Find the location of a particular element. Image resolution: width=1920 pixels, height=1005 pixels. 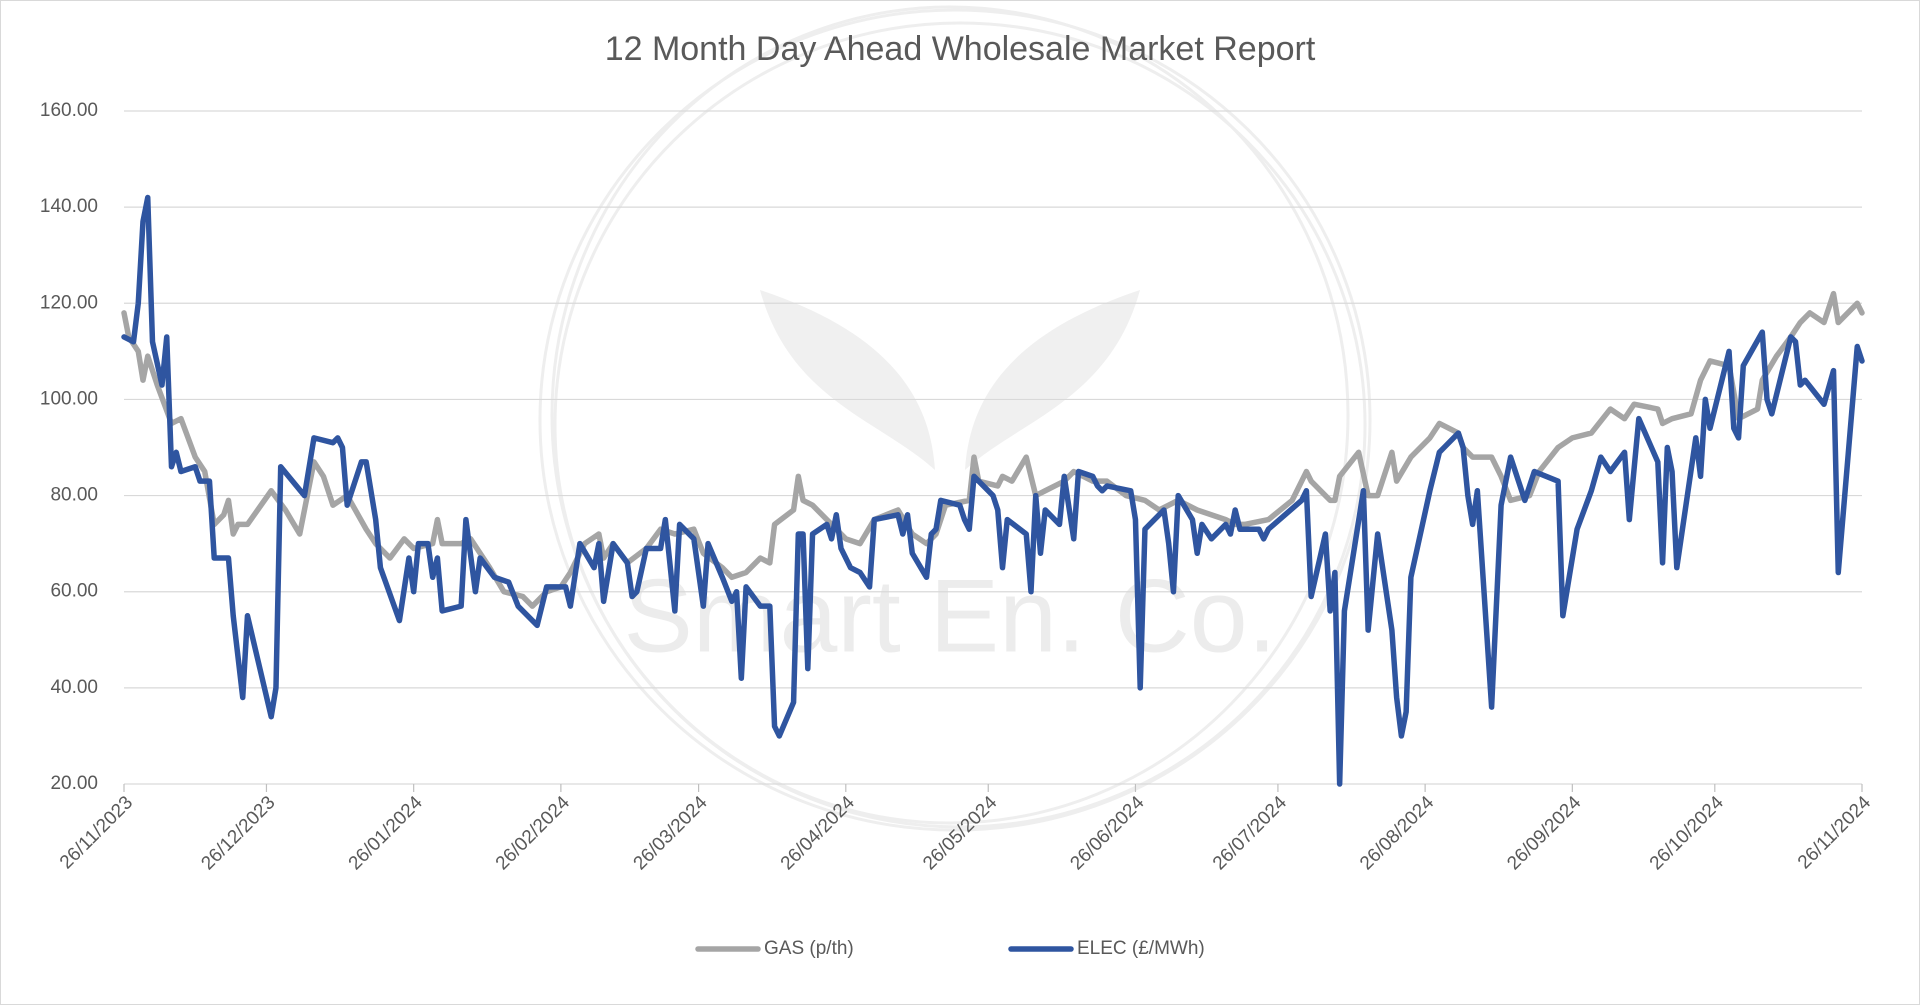

legend-label: ELEC (£/MWh) is located at coordinates (1141, 948).